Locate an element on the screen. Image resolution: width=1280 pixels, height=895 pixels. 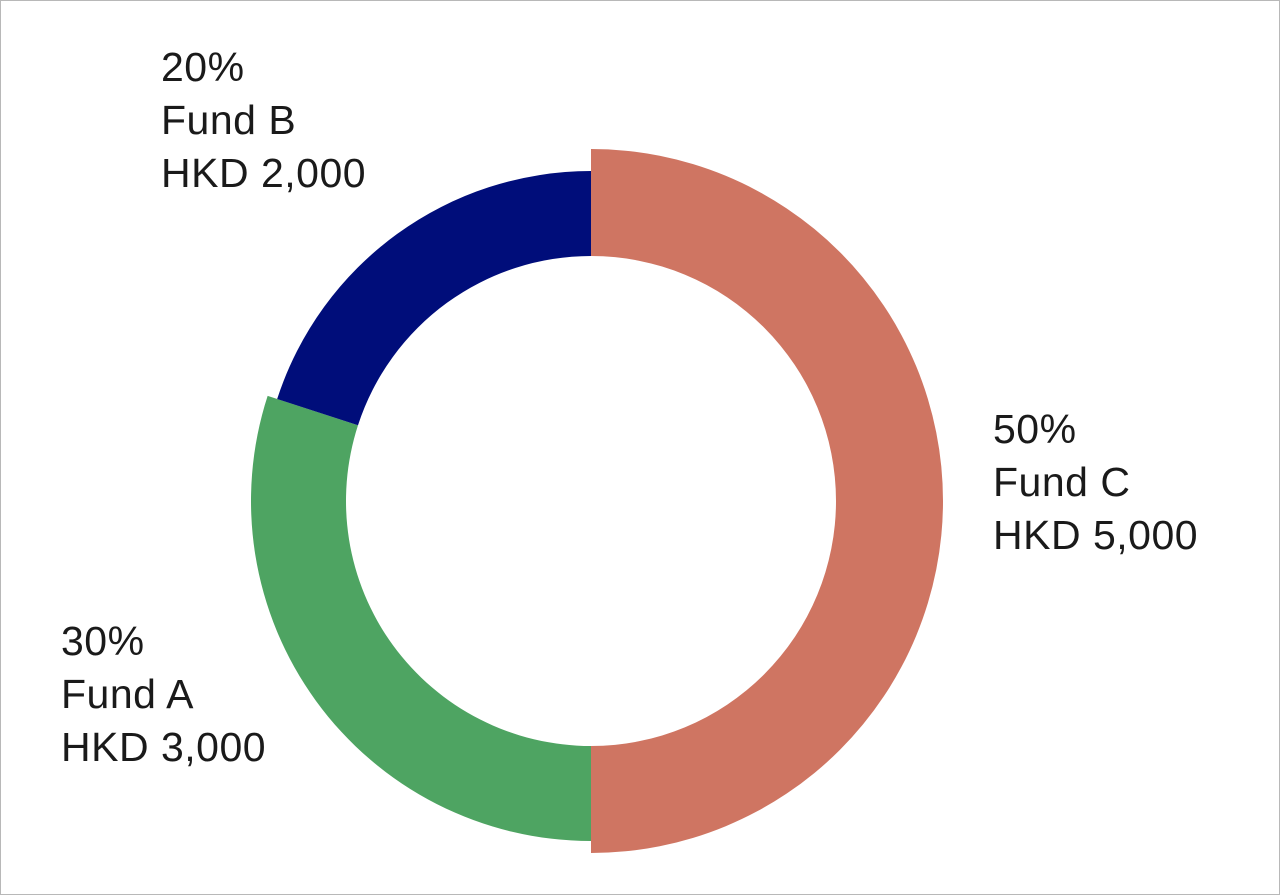
label-fund-c-percent: 50% is located at coordinates (1035, 429).